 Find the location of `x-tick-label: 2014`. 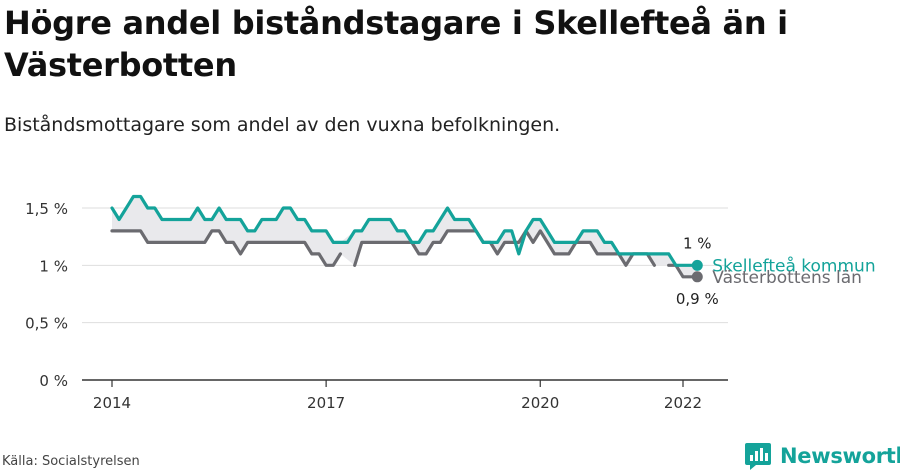

x-tick-label: 2014 is located at coordinates (112, 403).